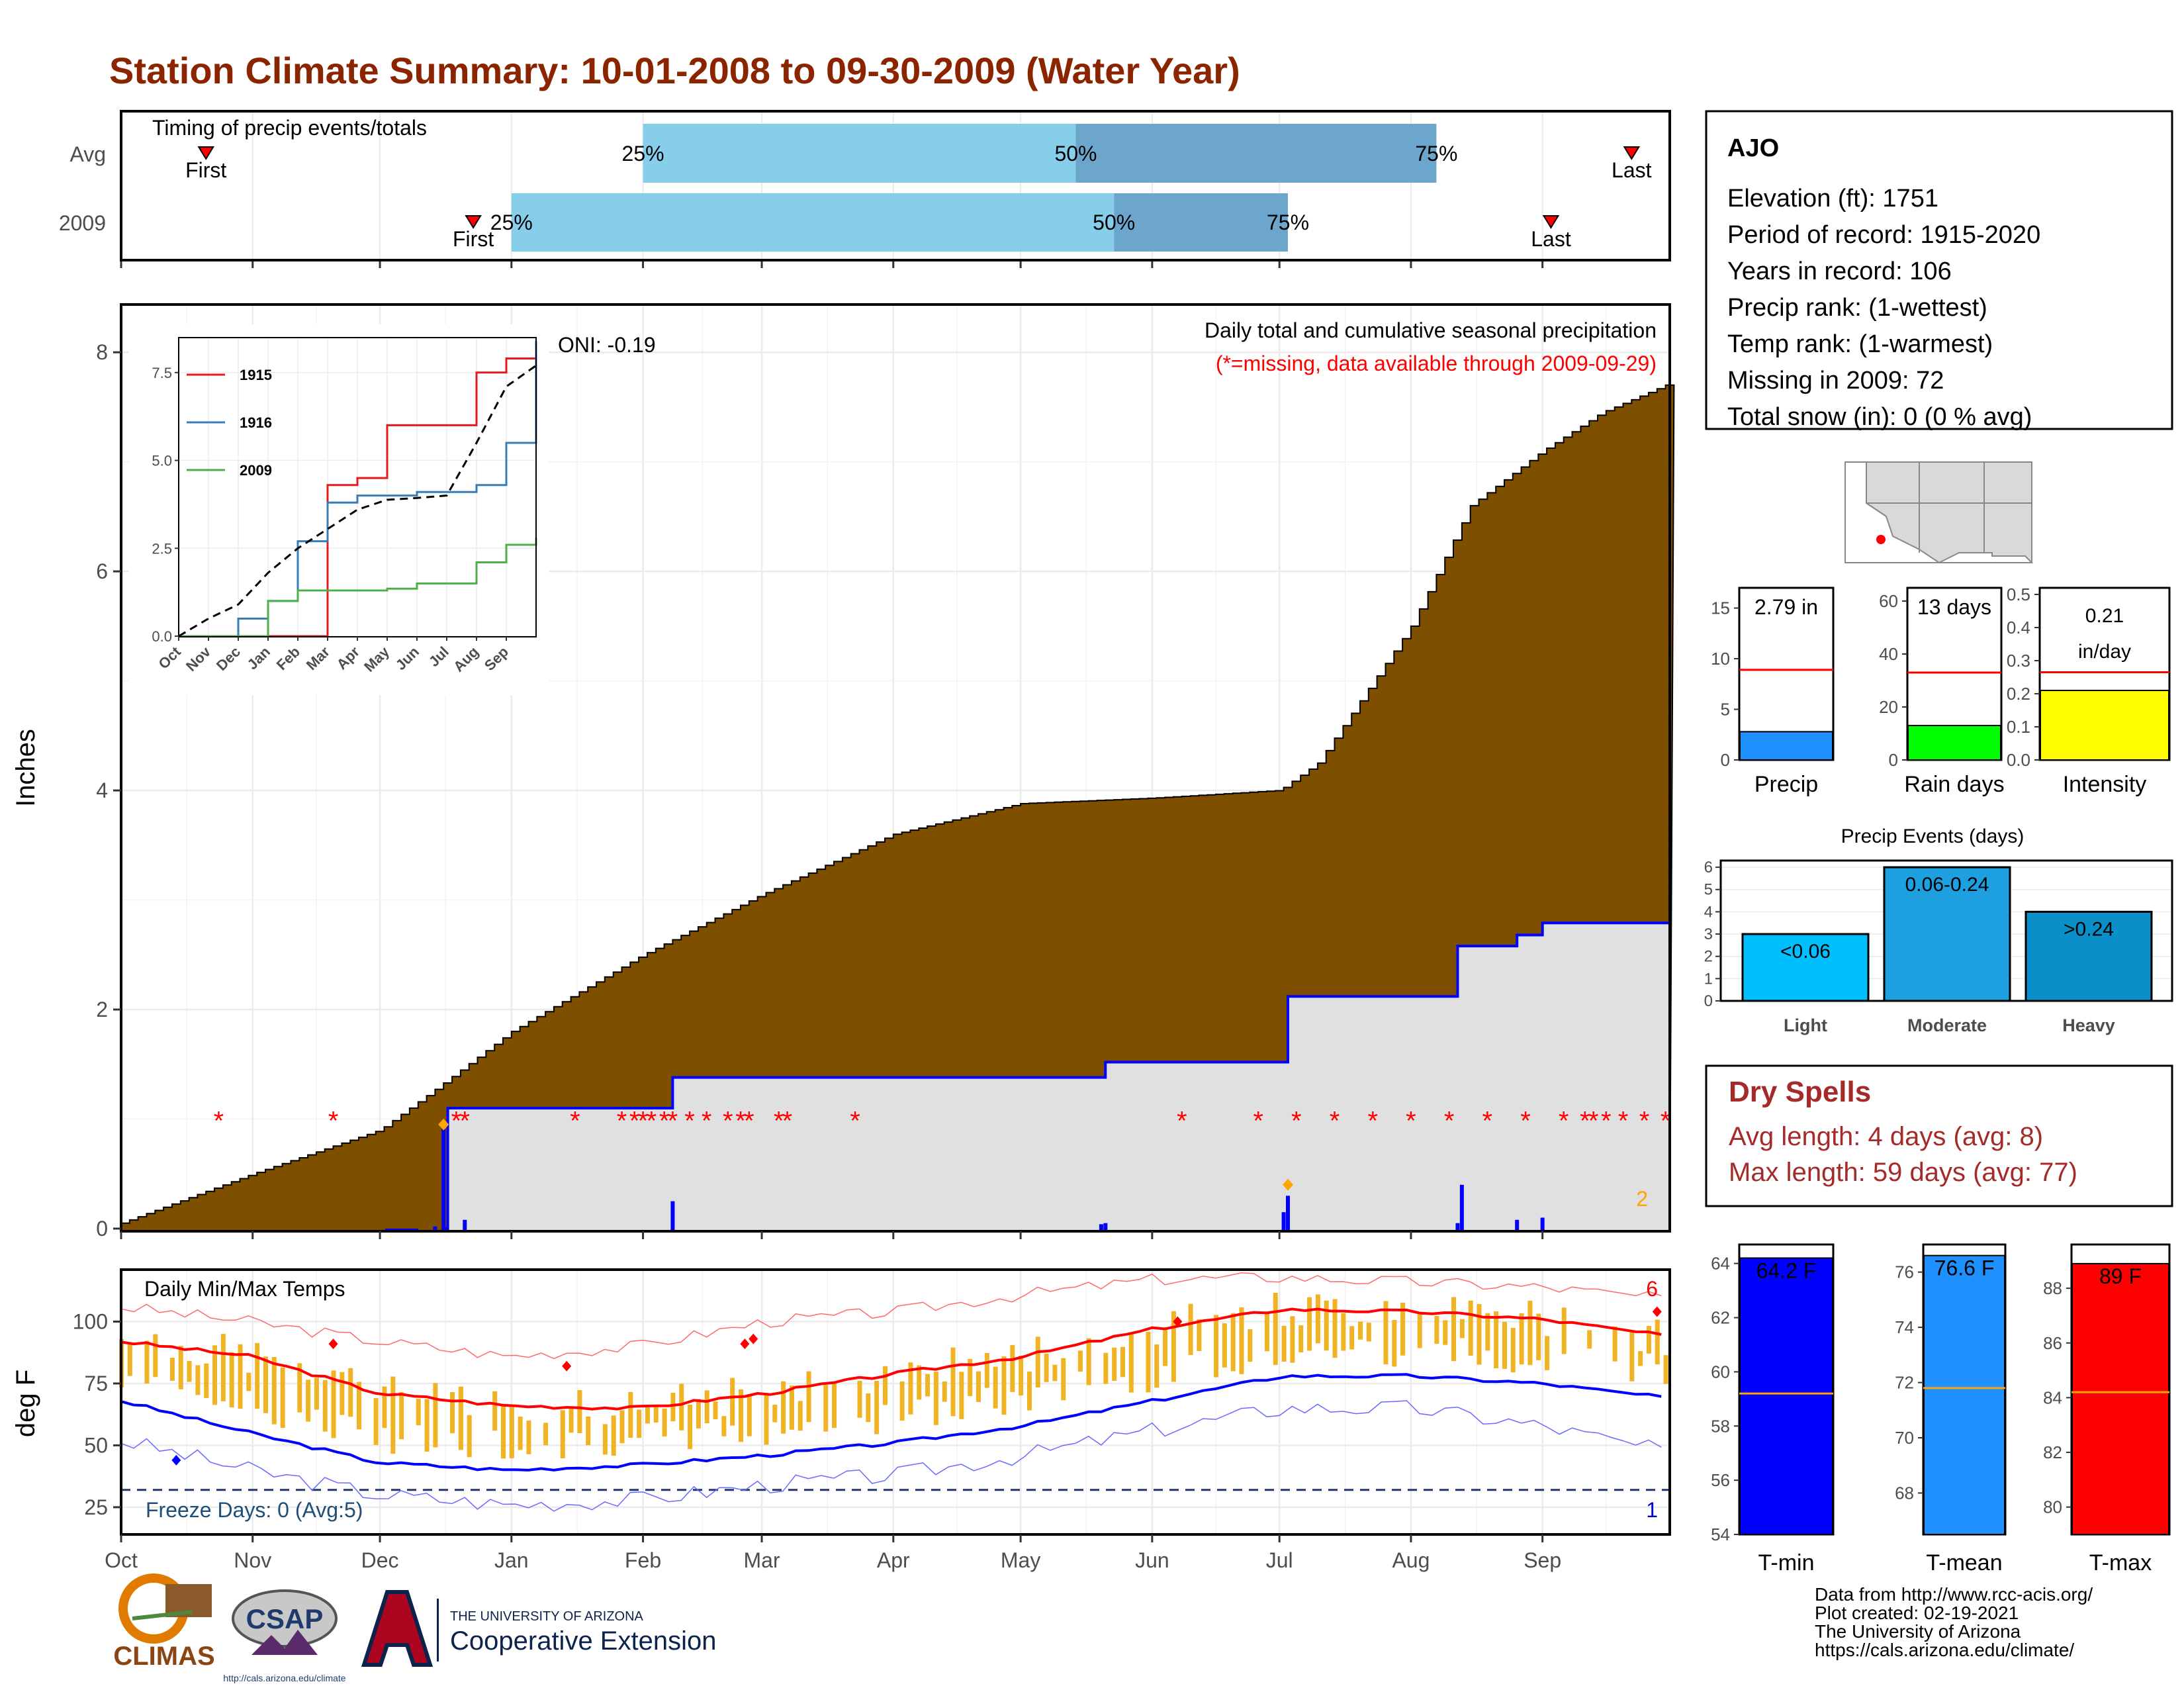  I want to click on oni-value: ONI: -0.19, so click(607, 345).